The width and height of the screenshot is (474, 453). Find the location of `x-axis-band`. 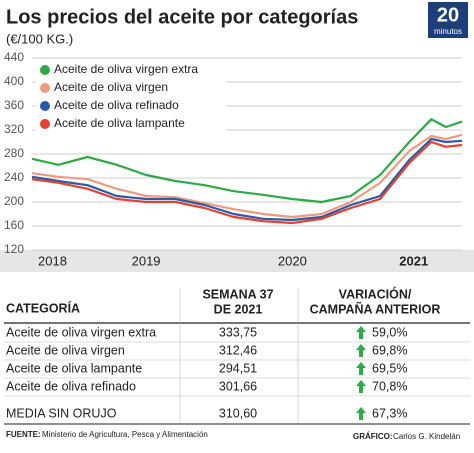

x-axis-band is located at coordinates (237, 261).